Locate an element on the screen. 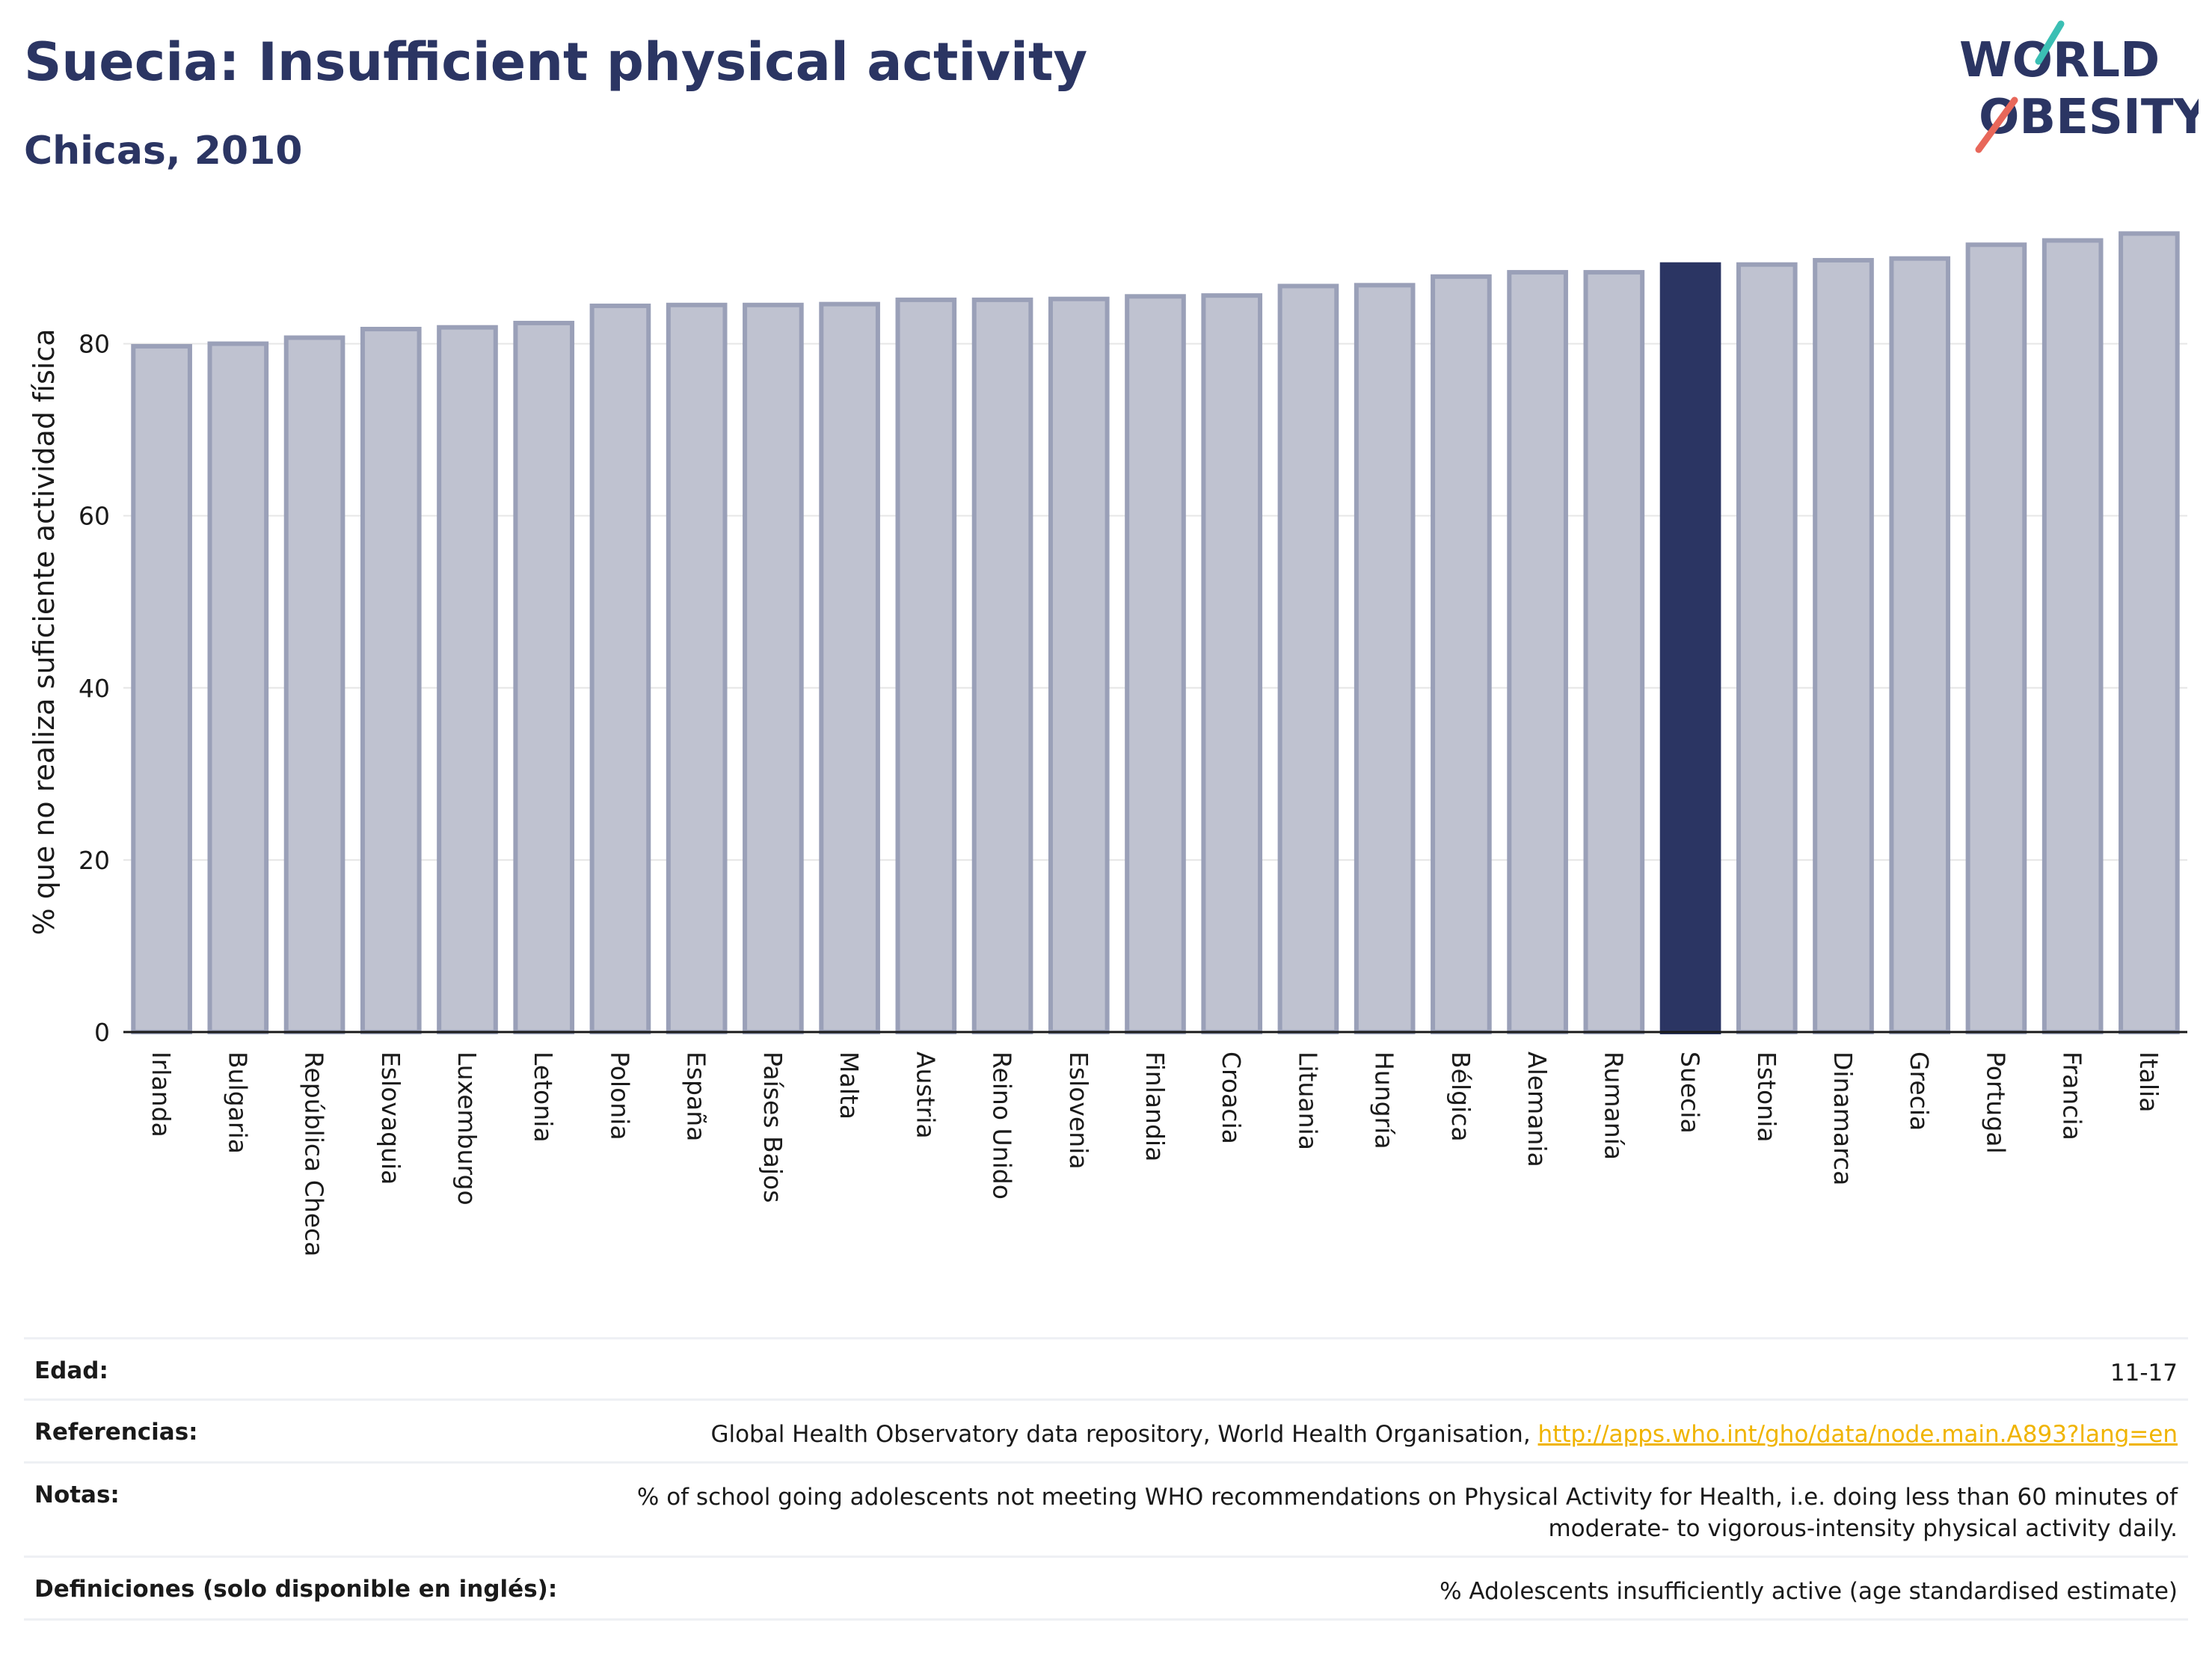 This screenshot has height=1655, width=2212. x-label-Italia: Italia is located at coordinates (2148, 1081).